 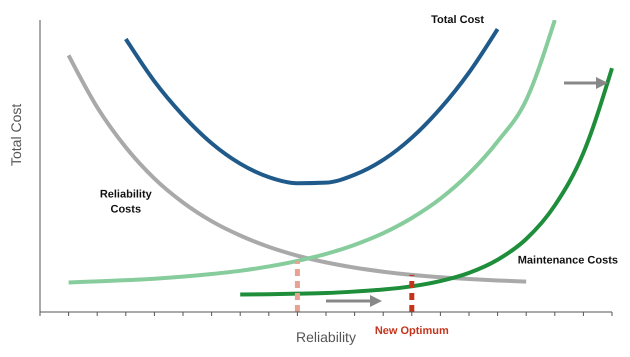 What do you see at coordinates (16, 135) in the screenshot?
I see `y-axis-title: Total Cost` at bounding box center [16, 135].